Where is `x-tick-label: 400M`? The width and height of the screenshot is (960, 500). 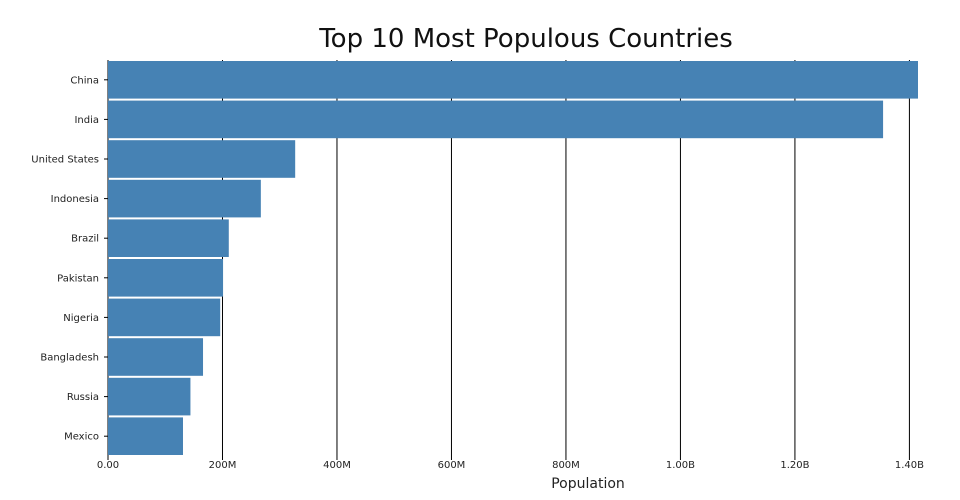
x-tick-label: 400M is located at coordinates (337, 465).